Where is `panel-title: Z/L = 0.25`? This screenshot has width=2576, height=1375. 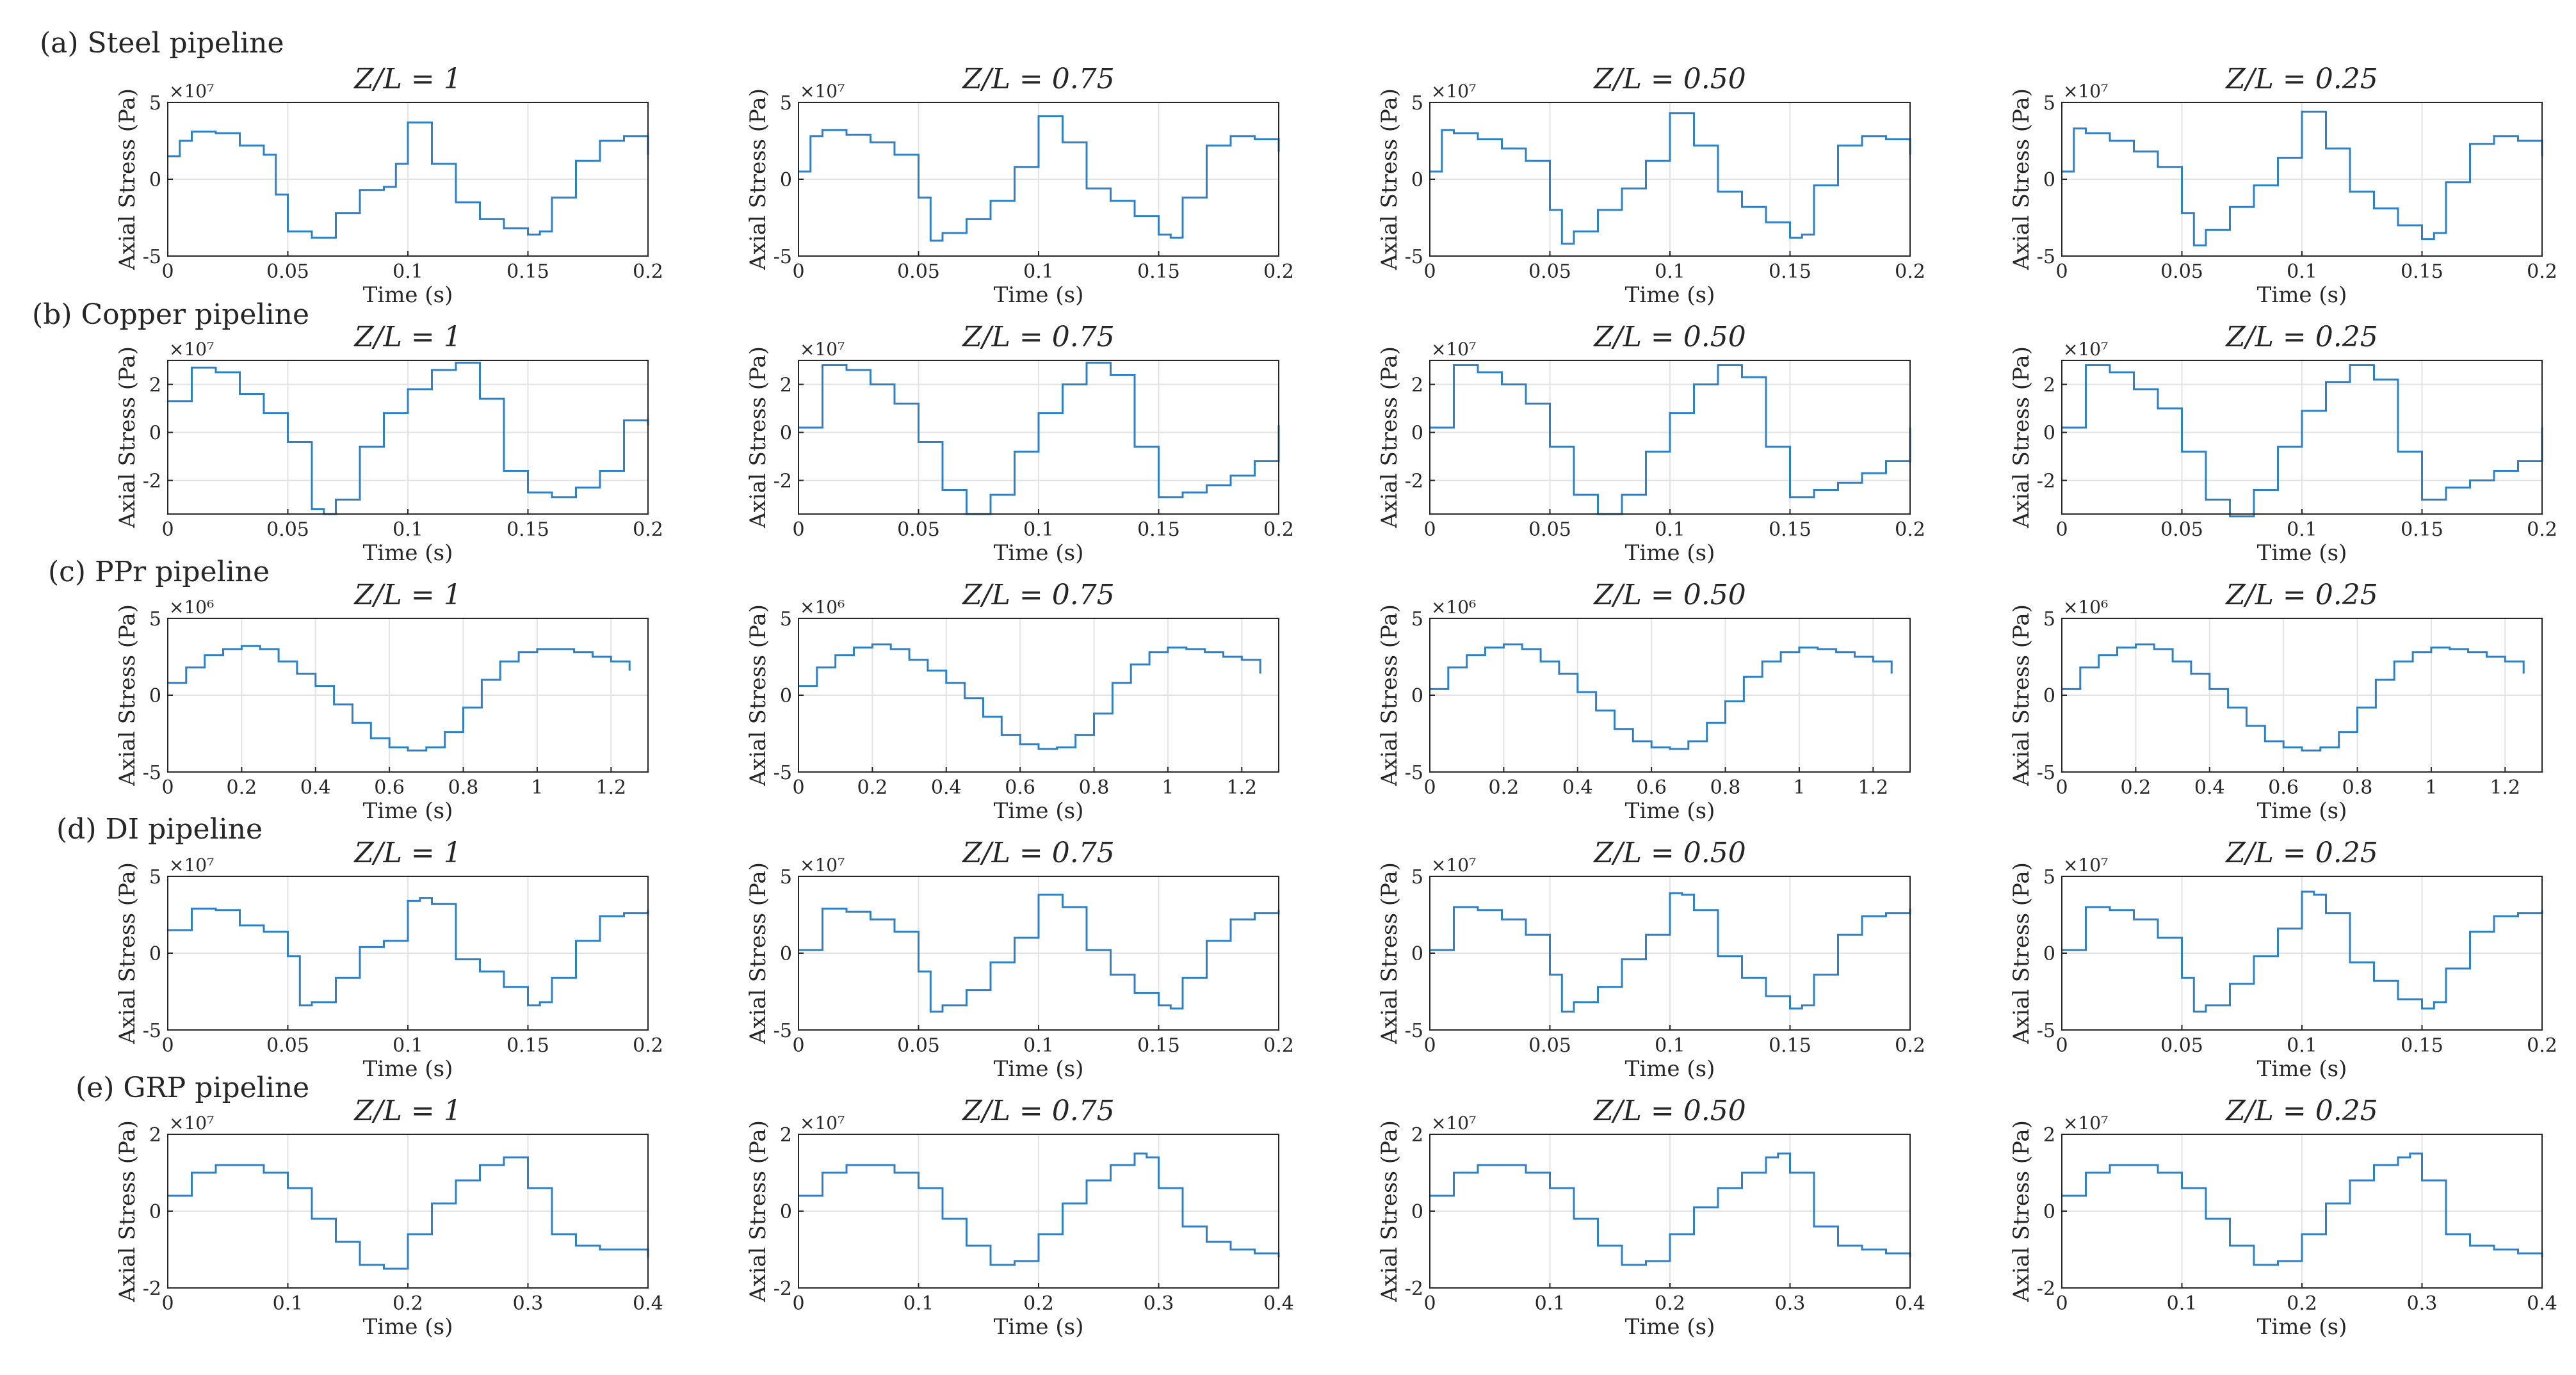 panel-title: Z/L = 0.25 is located at coordinates (2301, 853).